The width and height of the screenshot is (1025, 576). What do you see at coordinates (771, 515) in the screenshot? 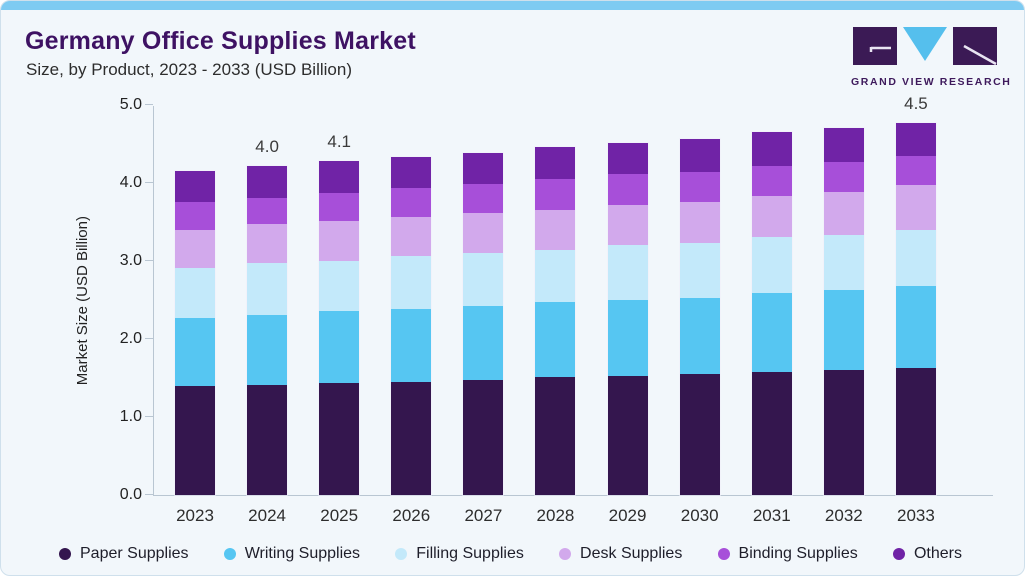
I see `x-axis-label: 2031` at bounding box center [771, 515].